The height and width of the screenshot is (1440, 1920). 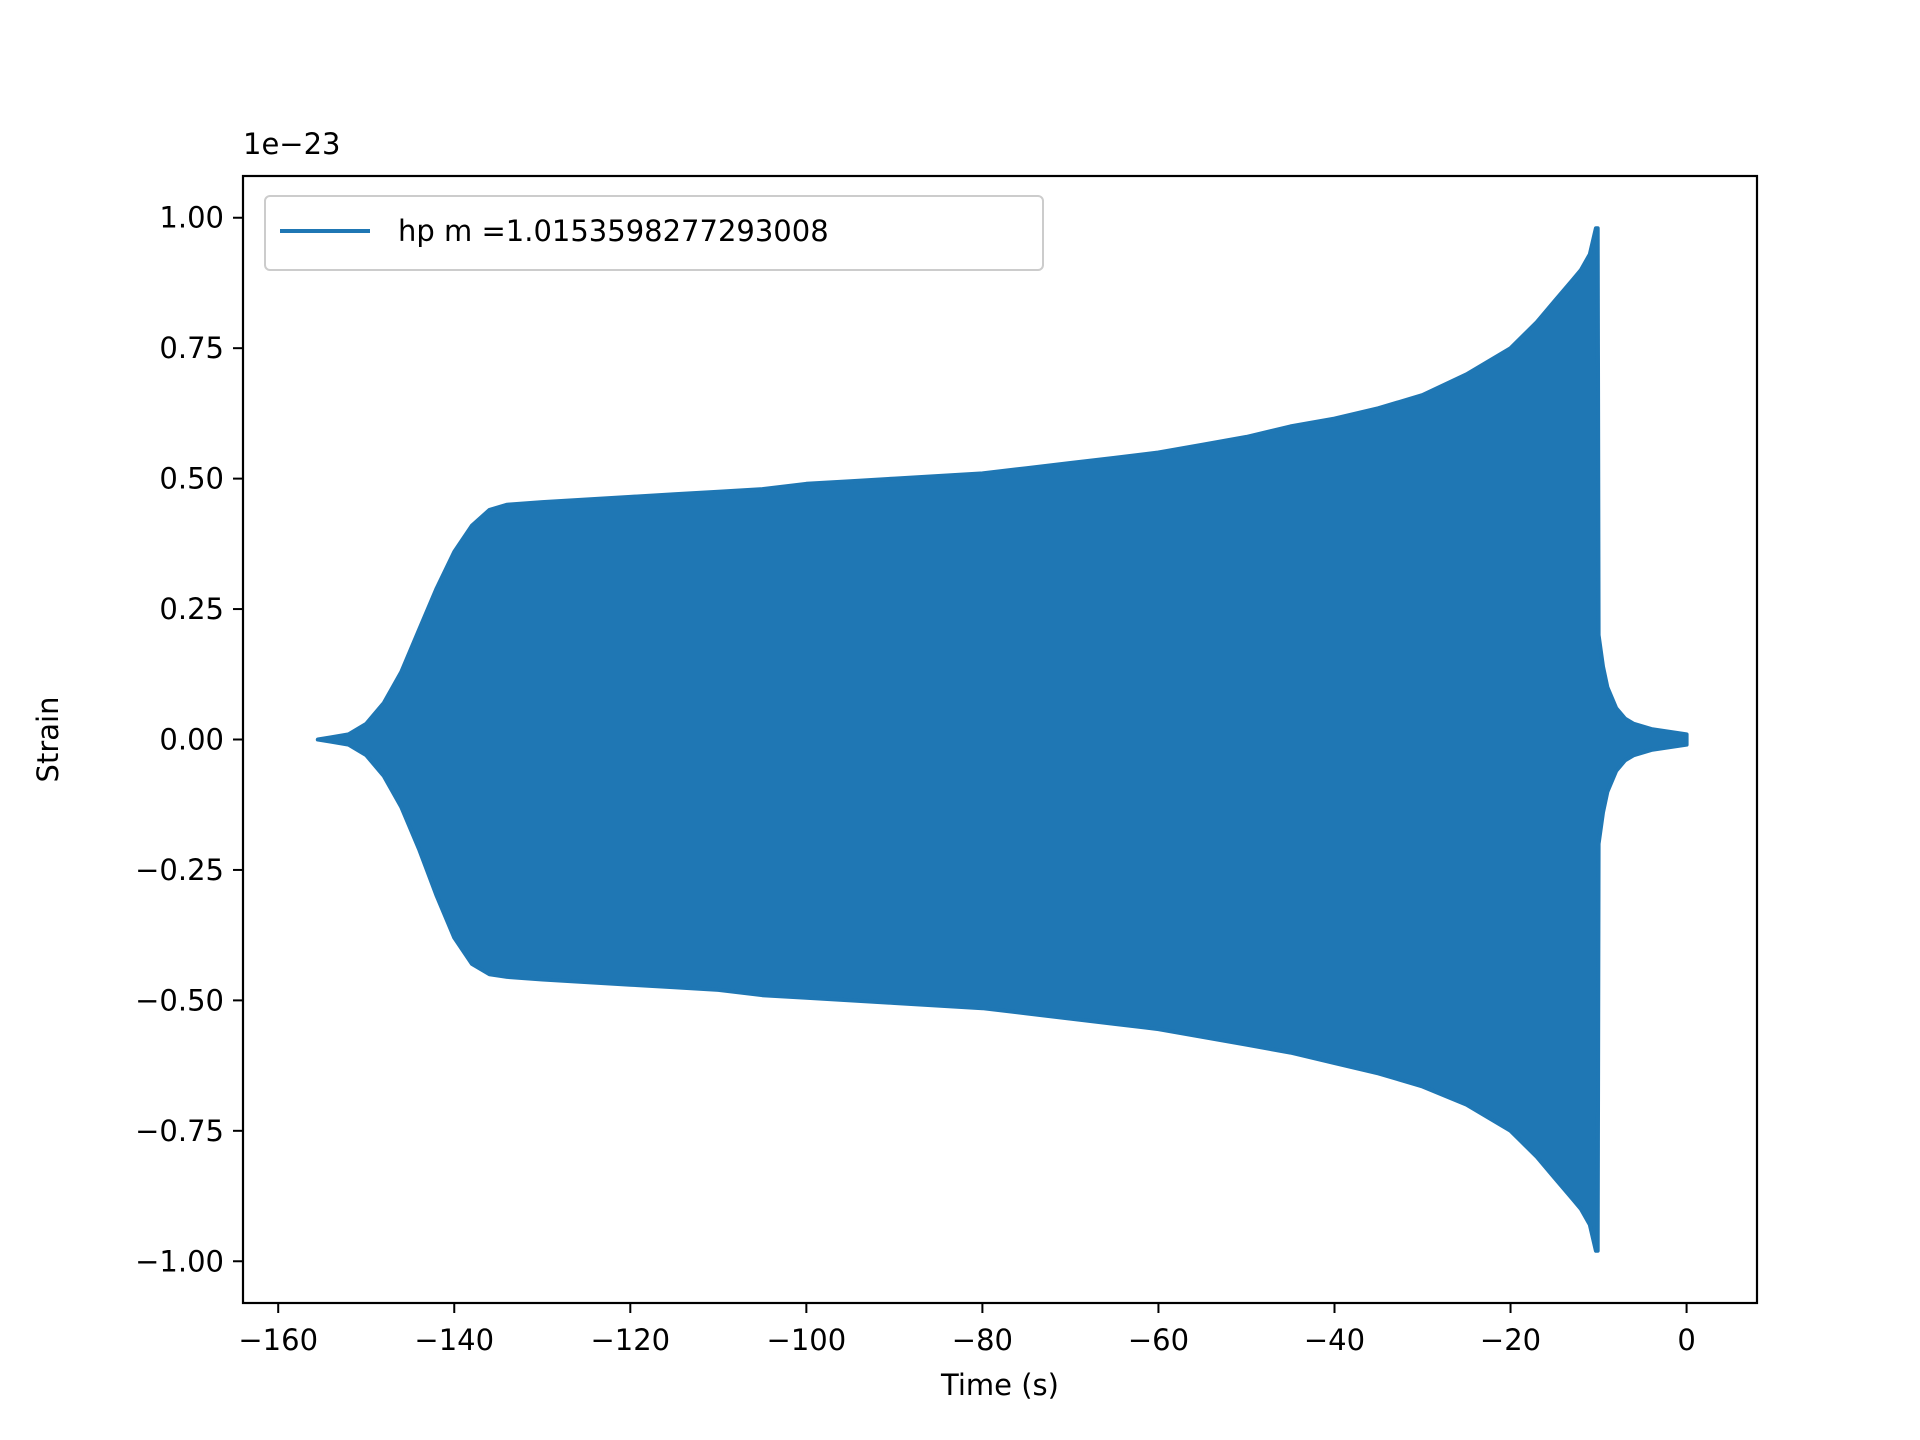 What do you see at coordinates (191, 218) in the screenshot?
I see `y-tick-label: 1.00` at bounding box center [191, 218].